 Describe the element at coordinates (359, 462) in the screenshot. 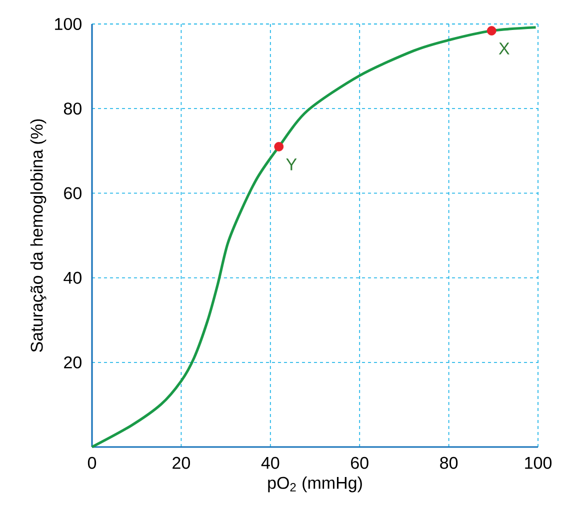

I see `x-tick-label: 60` at that location.